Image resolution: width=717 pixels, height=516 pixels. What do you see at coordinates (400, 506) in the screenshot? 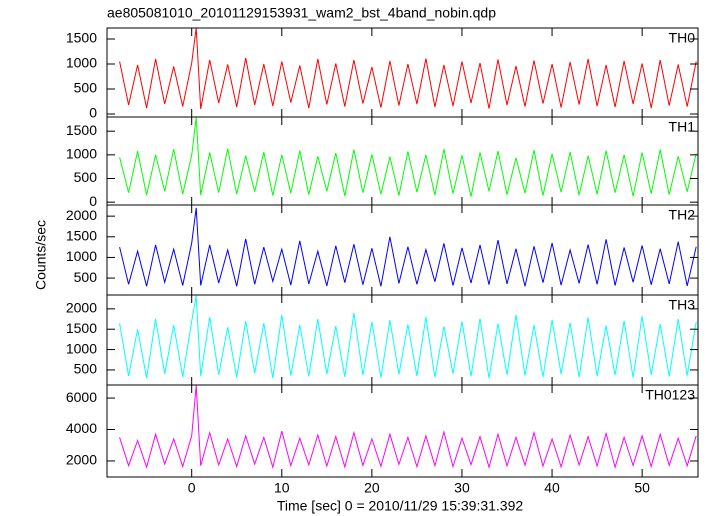
I see `x-axis-label: Time [sec] 0 = 2010/11/29 15:39:31.392` at bounding box center [400, 506].